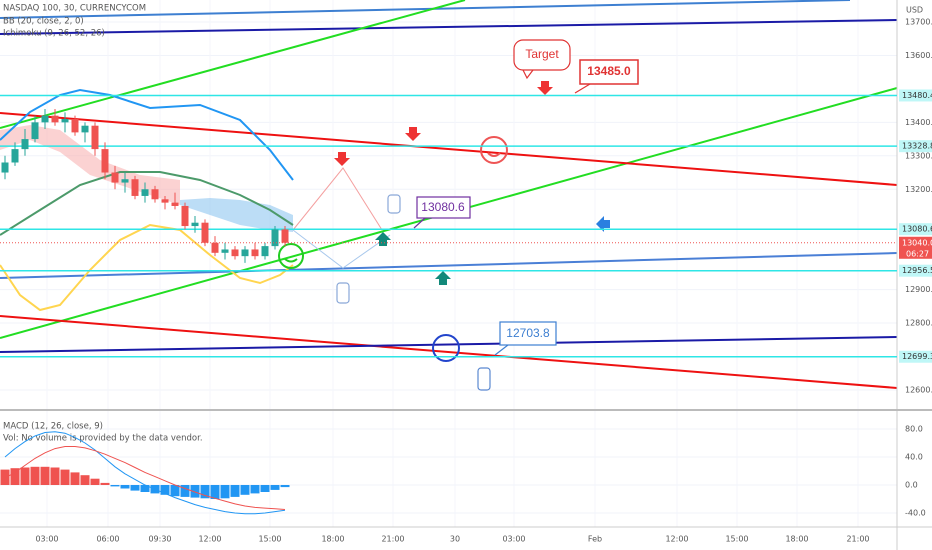  What do you see at coordinates (914, 457) in the screenshot?
I see `y-tick-label: 40.0` at bounding box center [914, 457].